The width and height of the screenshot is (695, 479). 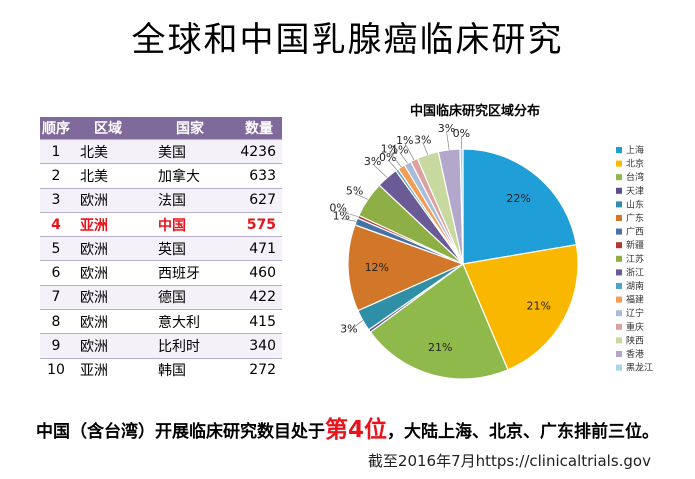 I want to click on cell-rank: 9, so click(x=56, y=346).